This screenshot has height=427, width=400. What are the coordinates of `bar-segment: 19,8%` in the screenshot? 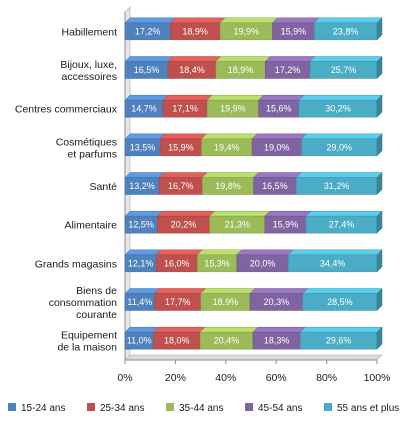 It's located at (230, 183).